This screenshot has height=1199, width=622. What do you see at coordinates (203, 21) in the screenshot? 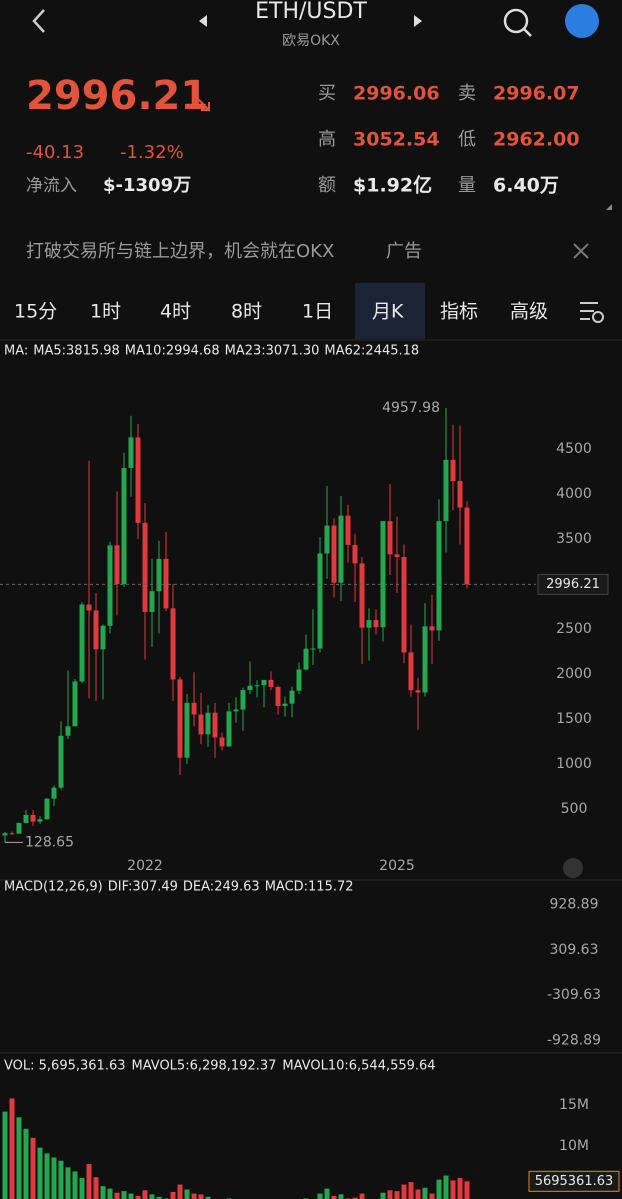
I see `prev-pair` at bounding box center [203, 21].